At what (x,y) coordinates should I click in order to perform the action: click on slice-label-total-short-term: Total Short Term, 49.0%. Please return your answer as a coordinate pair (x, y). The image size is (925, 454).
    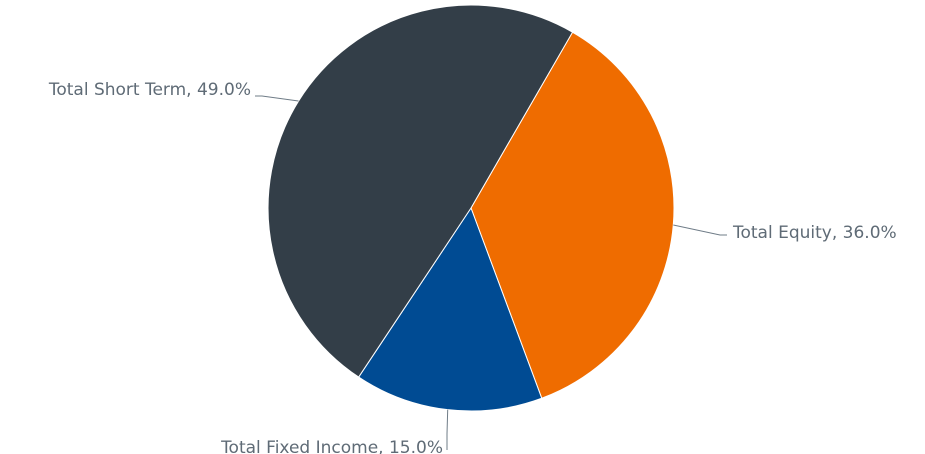
    Looking at the image, I should click on (149, 90).